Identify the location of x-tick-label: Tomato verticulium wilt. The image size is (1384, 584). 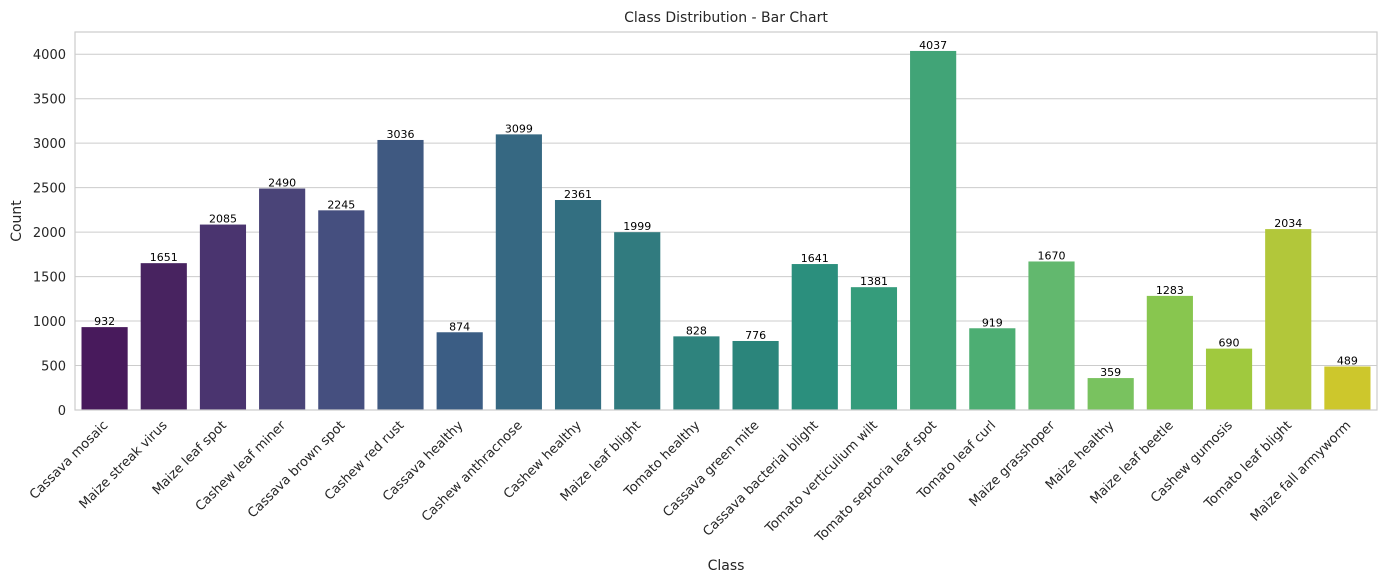
(821, 477).